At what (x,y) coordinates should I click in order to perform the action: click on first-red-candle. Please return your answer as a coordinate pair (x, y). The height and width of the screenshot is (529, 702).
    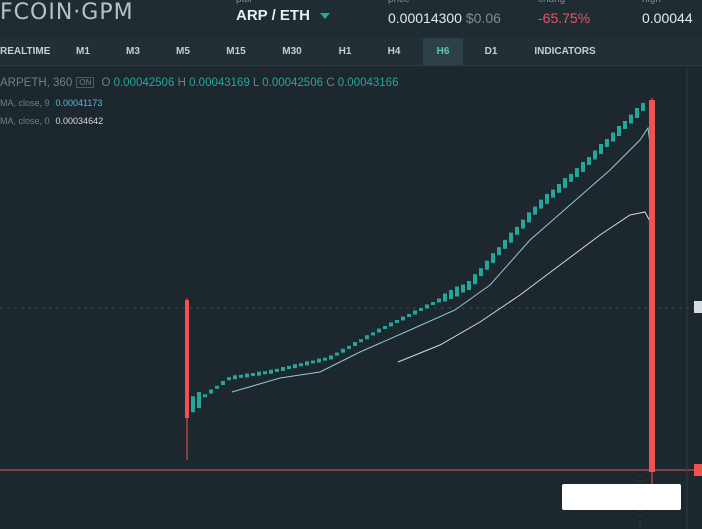
    Looking at the image, I should click on (187, 379).